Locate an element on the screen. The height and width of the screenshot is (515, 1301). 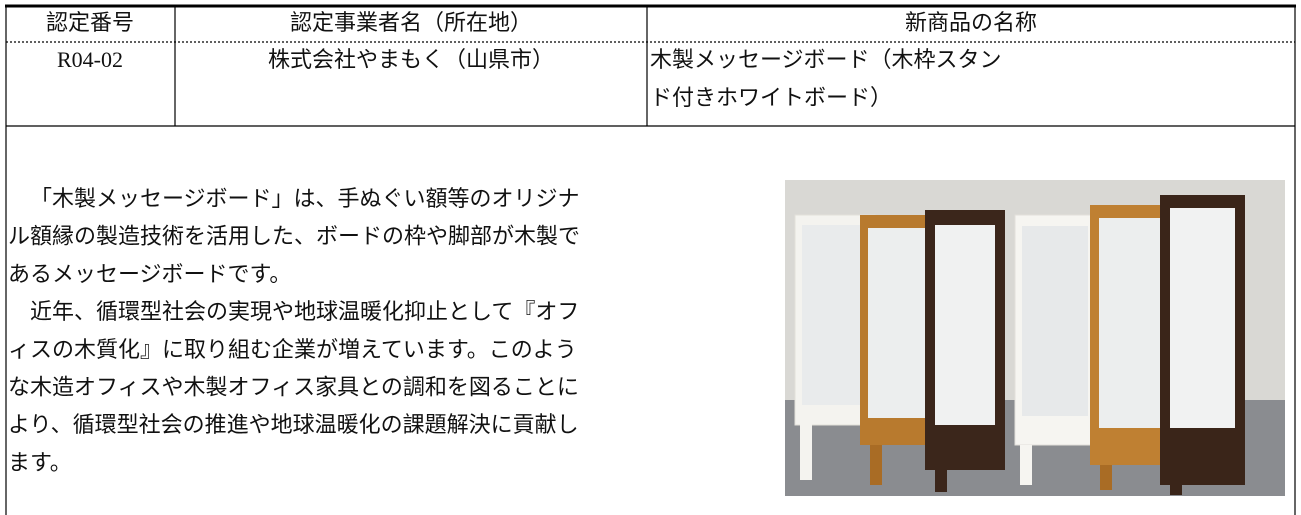
description-line: より、循環型社会の推進や地球温暖化の課題解決に貢献し is located at coordinates (293, 424).